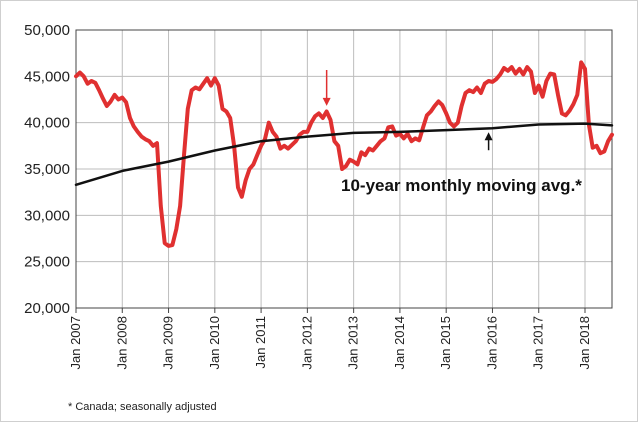 Image resolution: width=640 pixels, height=424 pixels. I want to click on moving-average-label: 10-year monthly moving avg.*, so click(461, 185).